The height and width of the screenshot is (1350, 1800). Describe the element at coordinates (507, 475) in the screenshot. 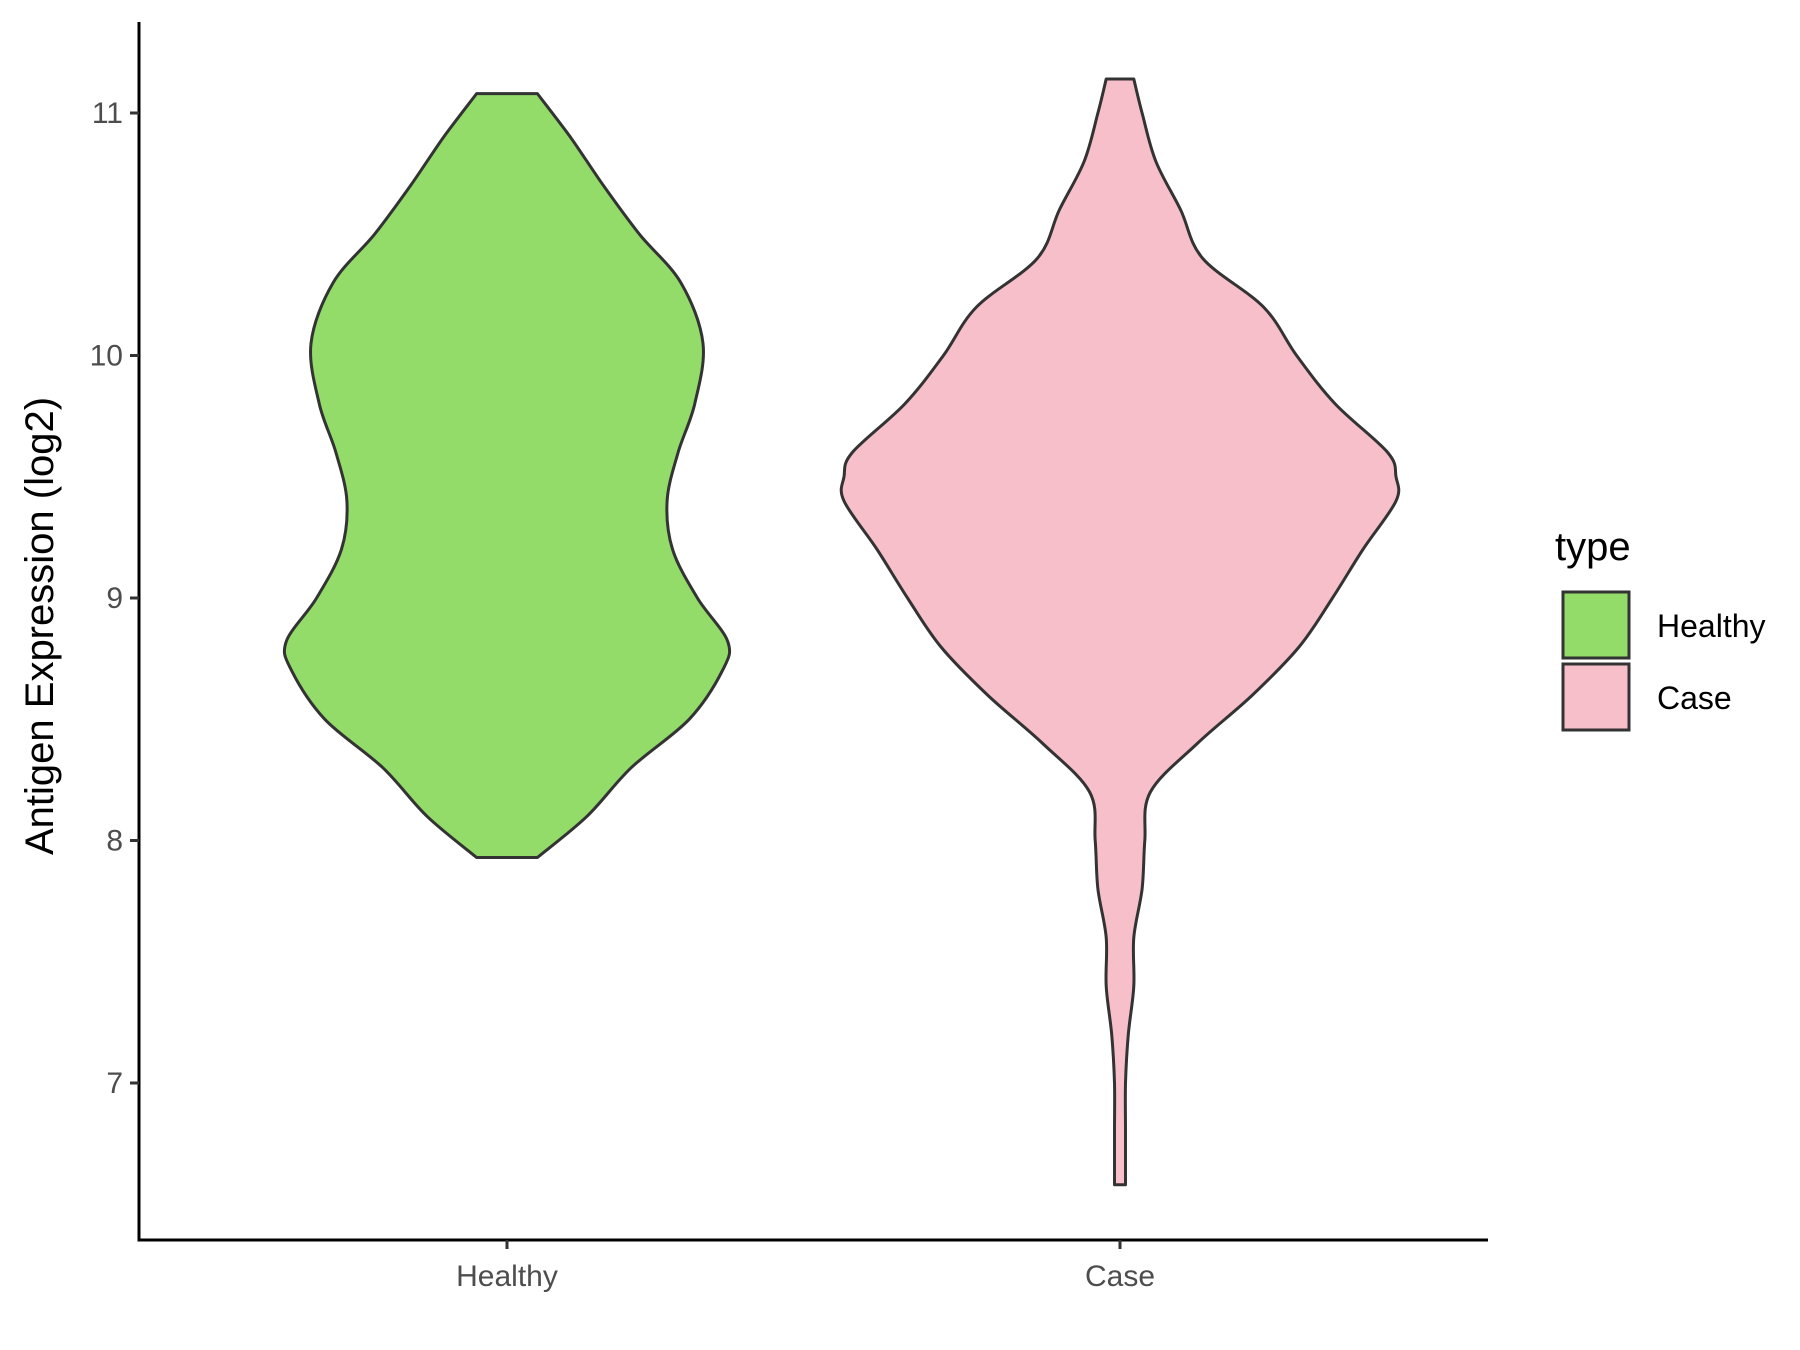

I see `violin-healthy` at that location.